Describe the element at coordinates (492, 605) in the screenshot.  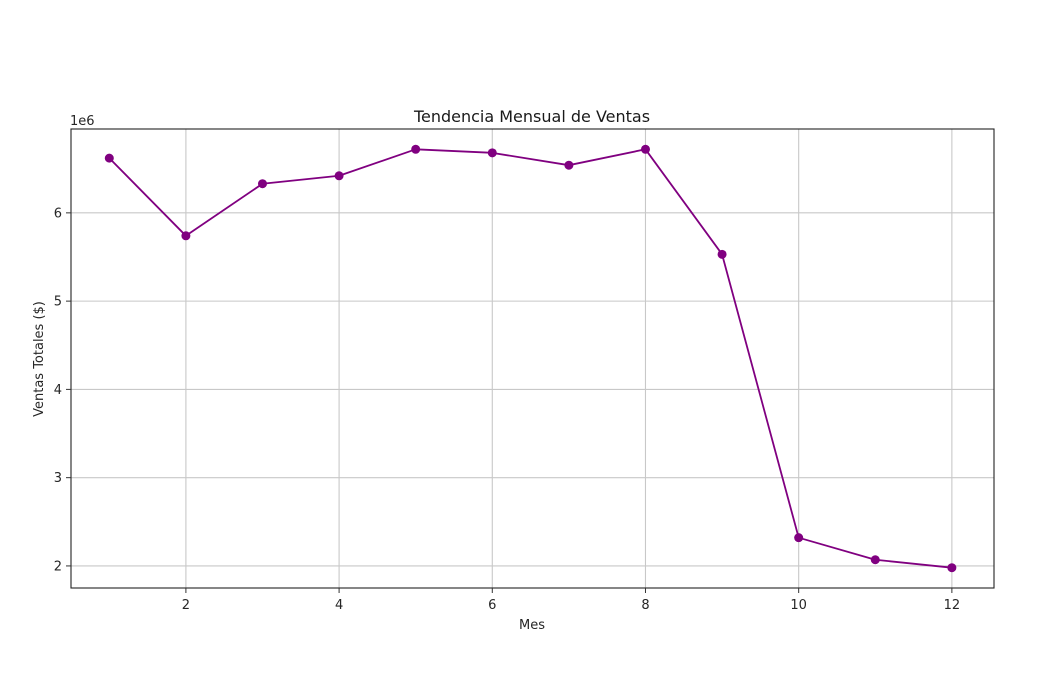
I see `x-tick-label: 6` at that location.